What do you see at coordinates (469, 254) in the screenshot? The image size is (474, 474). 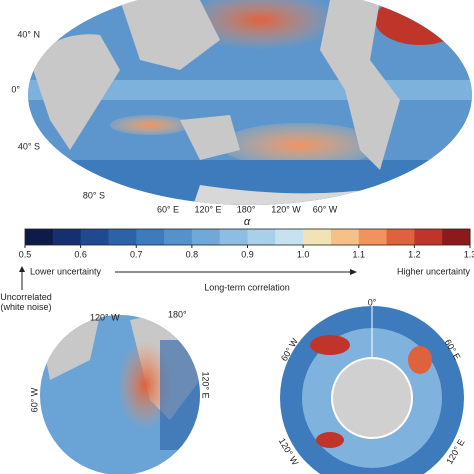 I see `colorbar-tick-label: 1.3` at bounding box center [469, 254].